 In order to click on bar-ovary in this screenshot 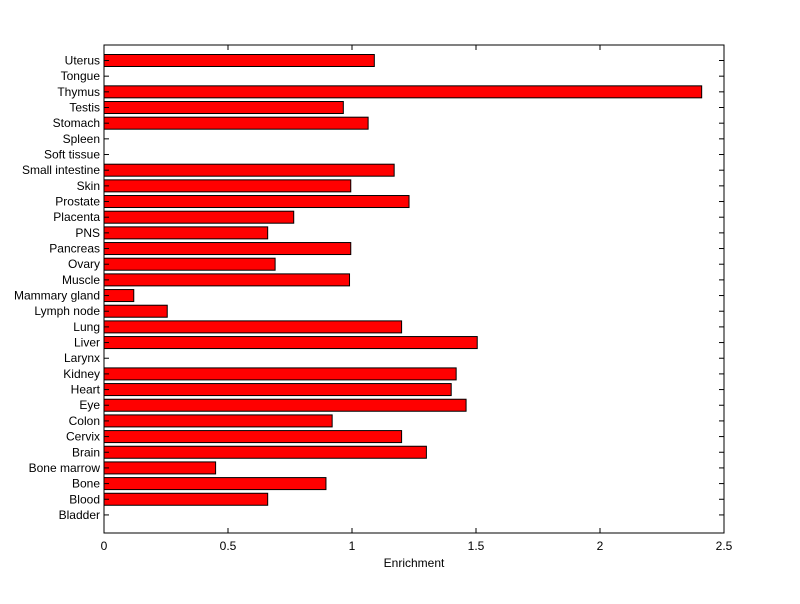, I will do `click(189, 264)`.